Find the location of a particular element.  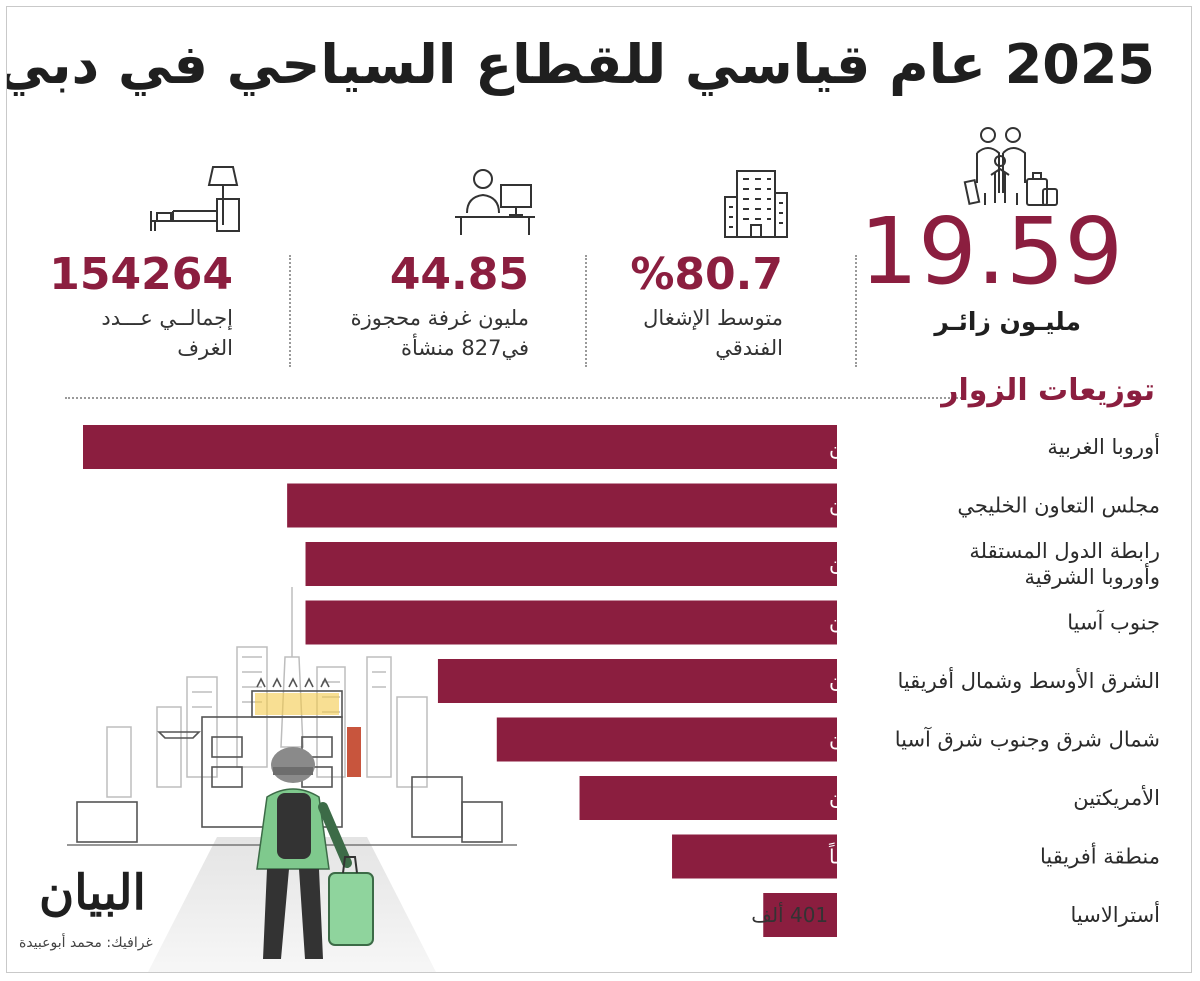

receptionist-desk-icon is located at coordinates (495, 202).